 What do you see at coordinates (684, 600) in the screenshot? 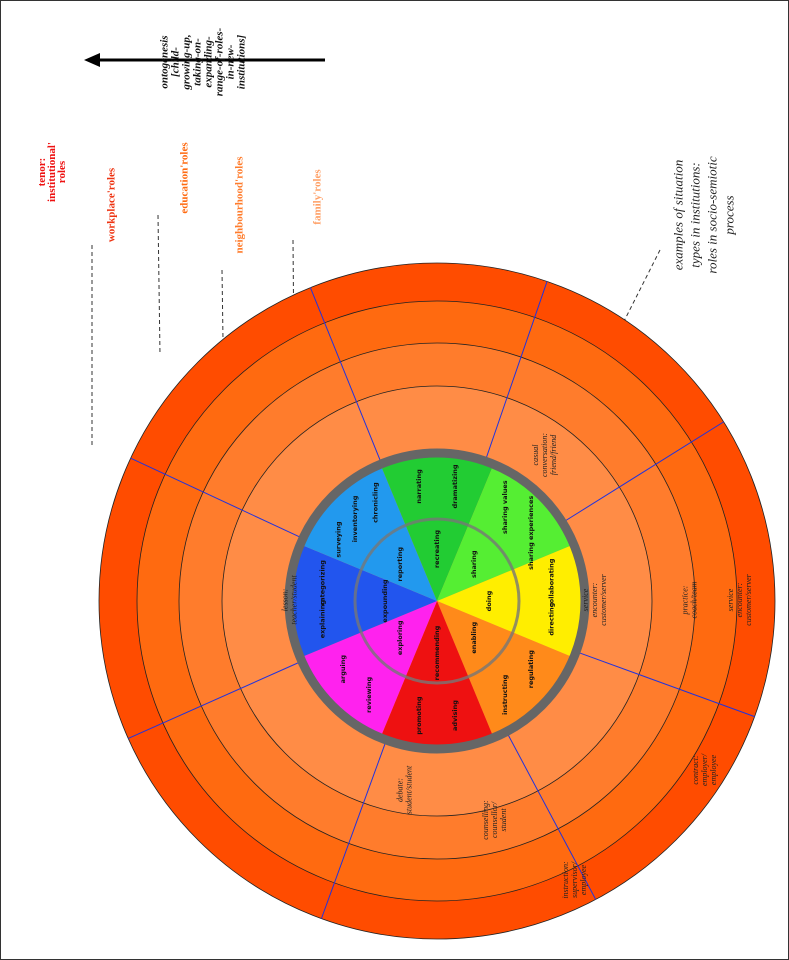
I see `situation-line: practice:` at bounding box center [684, 600].